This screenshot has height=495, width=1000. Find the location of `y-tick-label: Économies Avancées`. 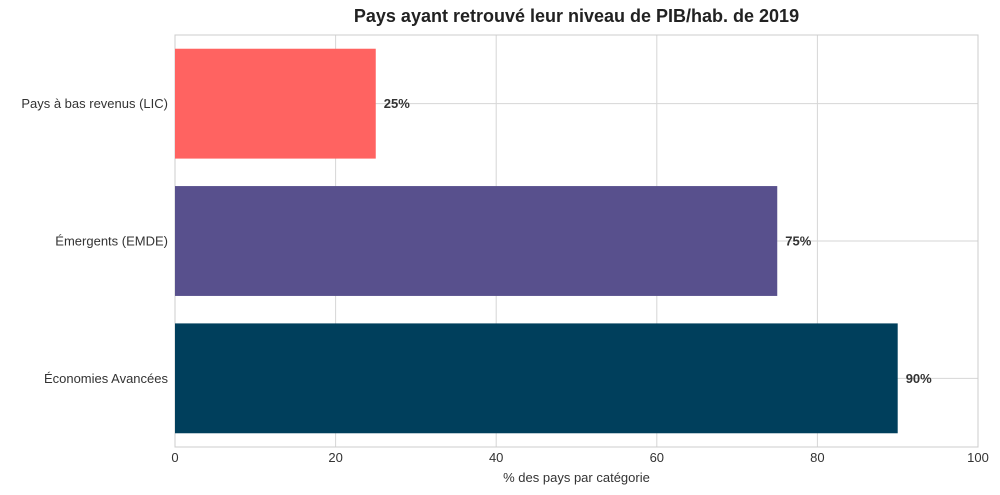

y-tick-label: Économies Avancées is located at coordinates (106, 378).